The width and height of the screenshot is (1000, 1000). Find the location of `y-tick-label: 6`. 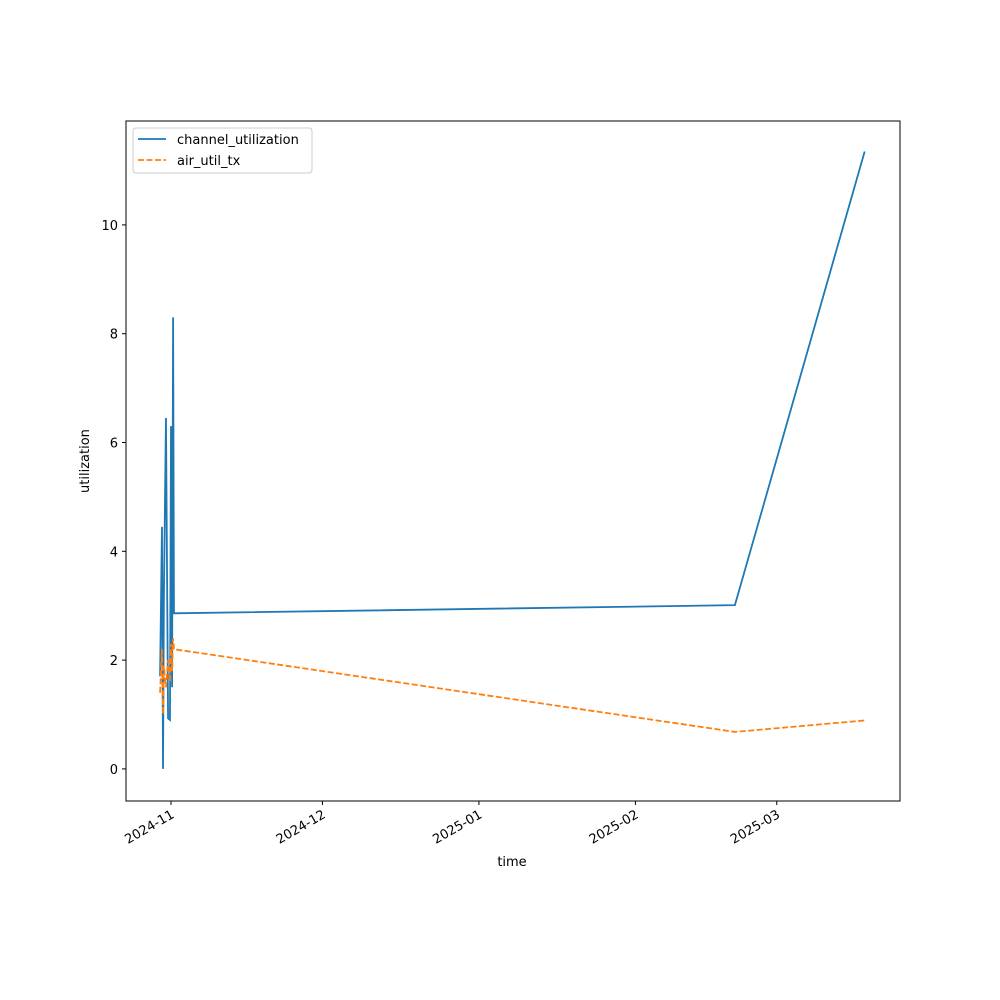

y-tick-label: 6 is located at coordinates (114, 444).